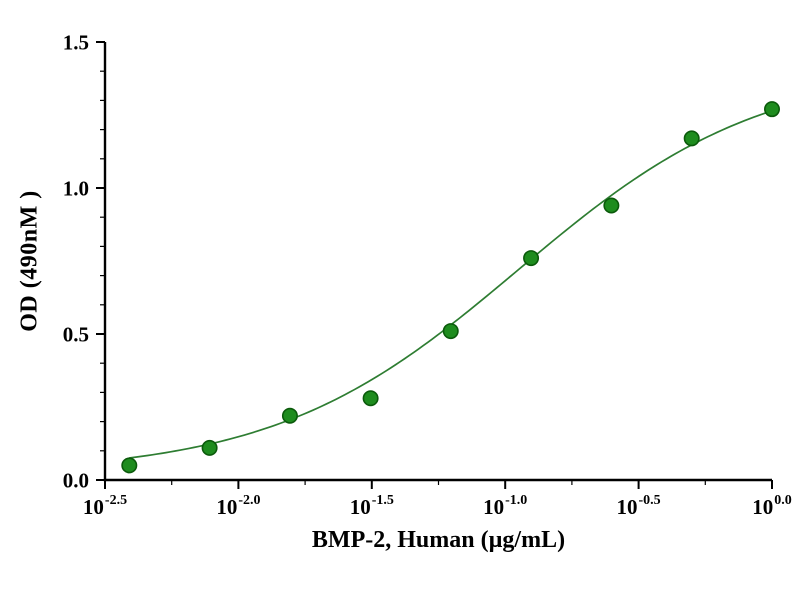 Image resolution: width=800 pixels, height=600 pixels. Describe the element at coordinates (76, 334) in the screenshot. I see `y-tick-label: 0.5` at that location.